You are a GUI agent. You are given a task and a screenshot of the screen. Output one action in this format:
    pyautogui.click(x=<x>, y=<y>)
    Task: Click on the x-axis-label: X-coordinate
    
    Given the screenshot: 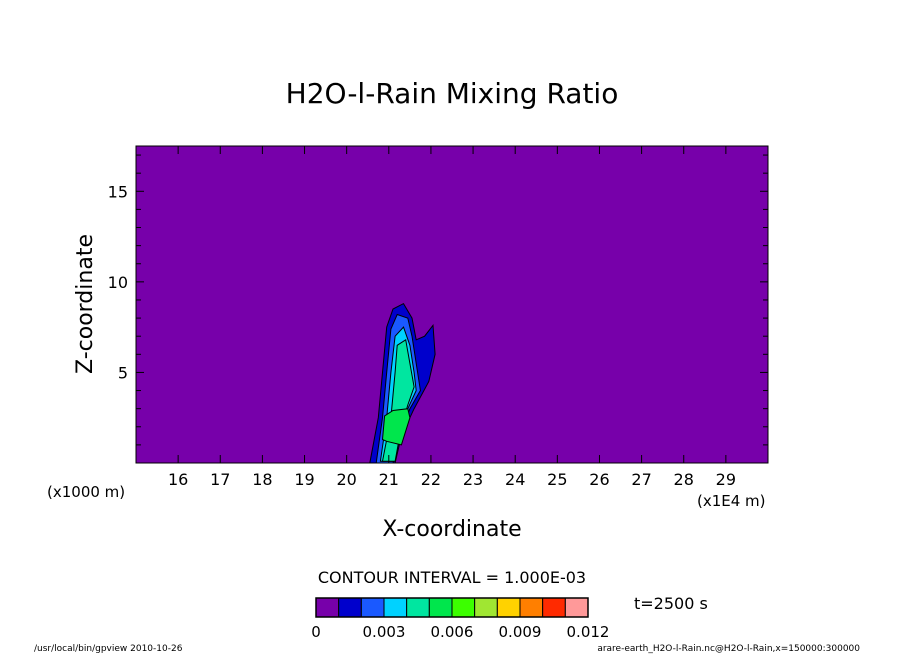 What is the action you would take?
    pyautogui.click(x=451, y=529)
    